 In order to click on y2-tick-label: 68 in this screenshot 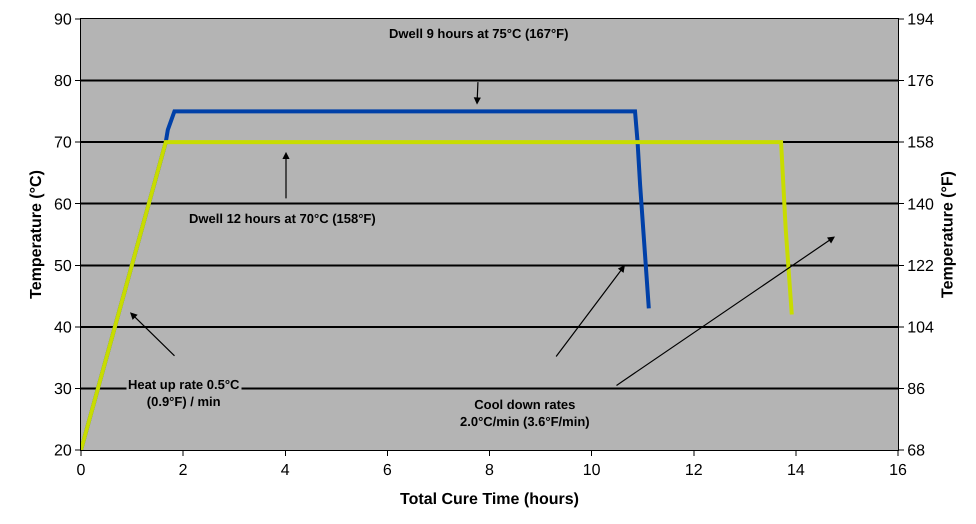, I will do `click(916, 451)`.